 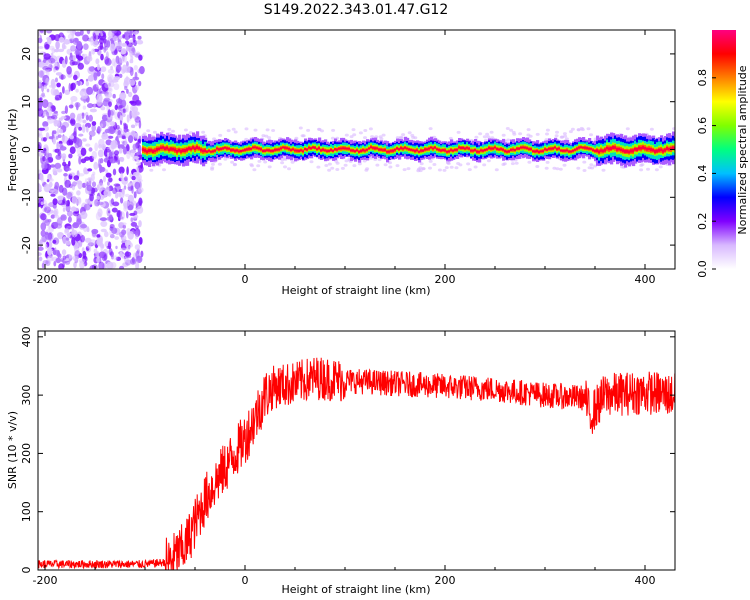 What do you see at coordinates (26, 245) in the screenshot?
I see `spectrogram-y-tick-label: -20` at bounding box center [26, 245].